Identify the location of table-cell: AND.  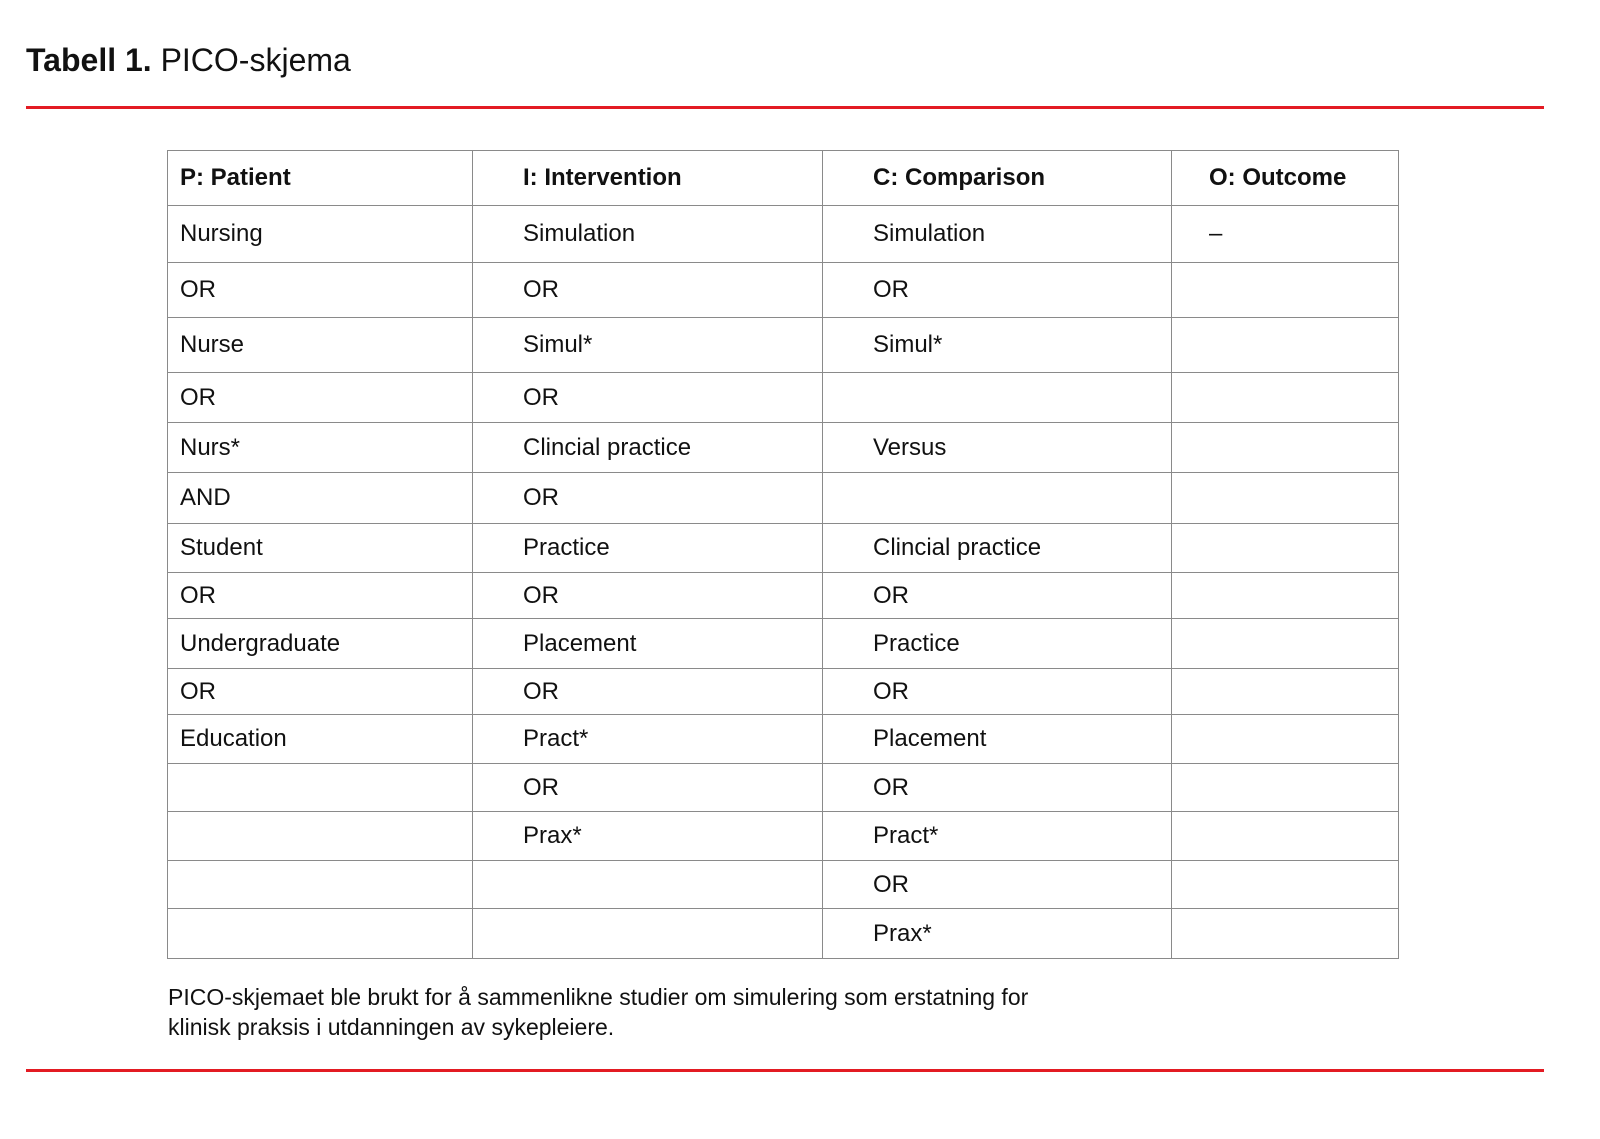
(320, 498).